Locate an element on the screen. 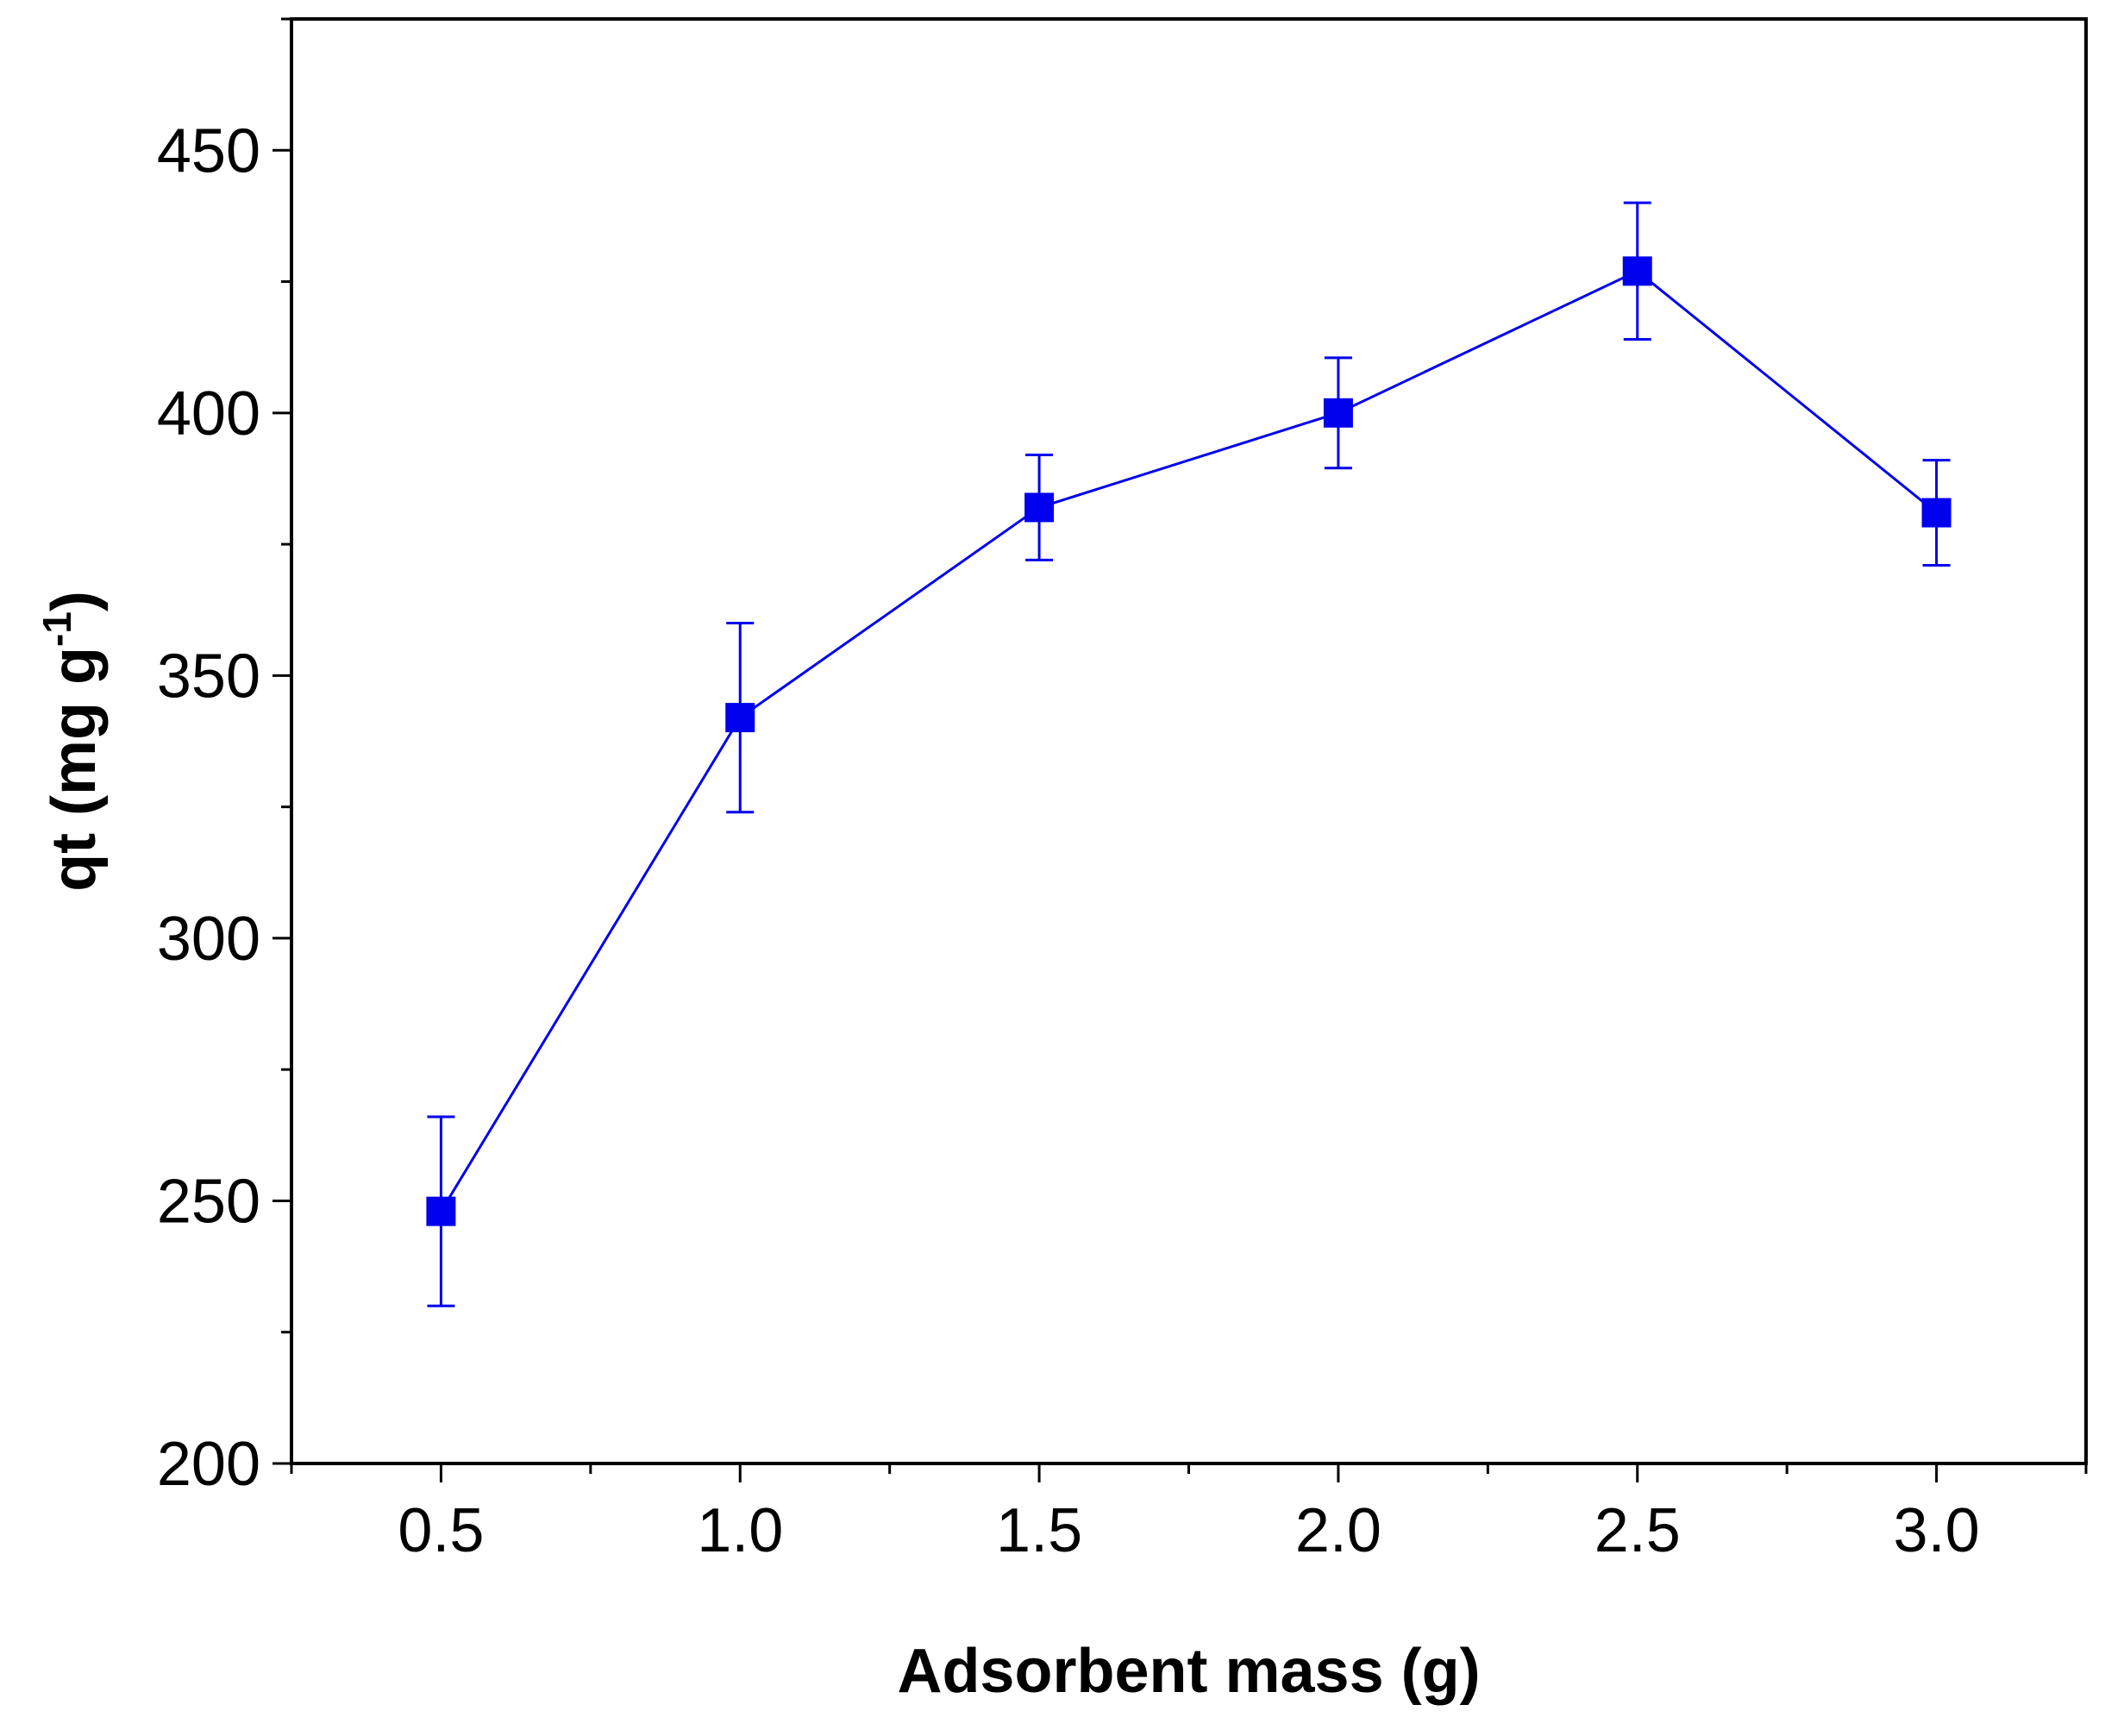 The width and height of the screenshot is (2105, 1736). y-tick-label: 350 is located at coordinates (208, 676).